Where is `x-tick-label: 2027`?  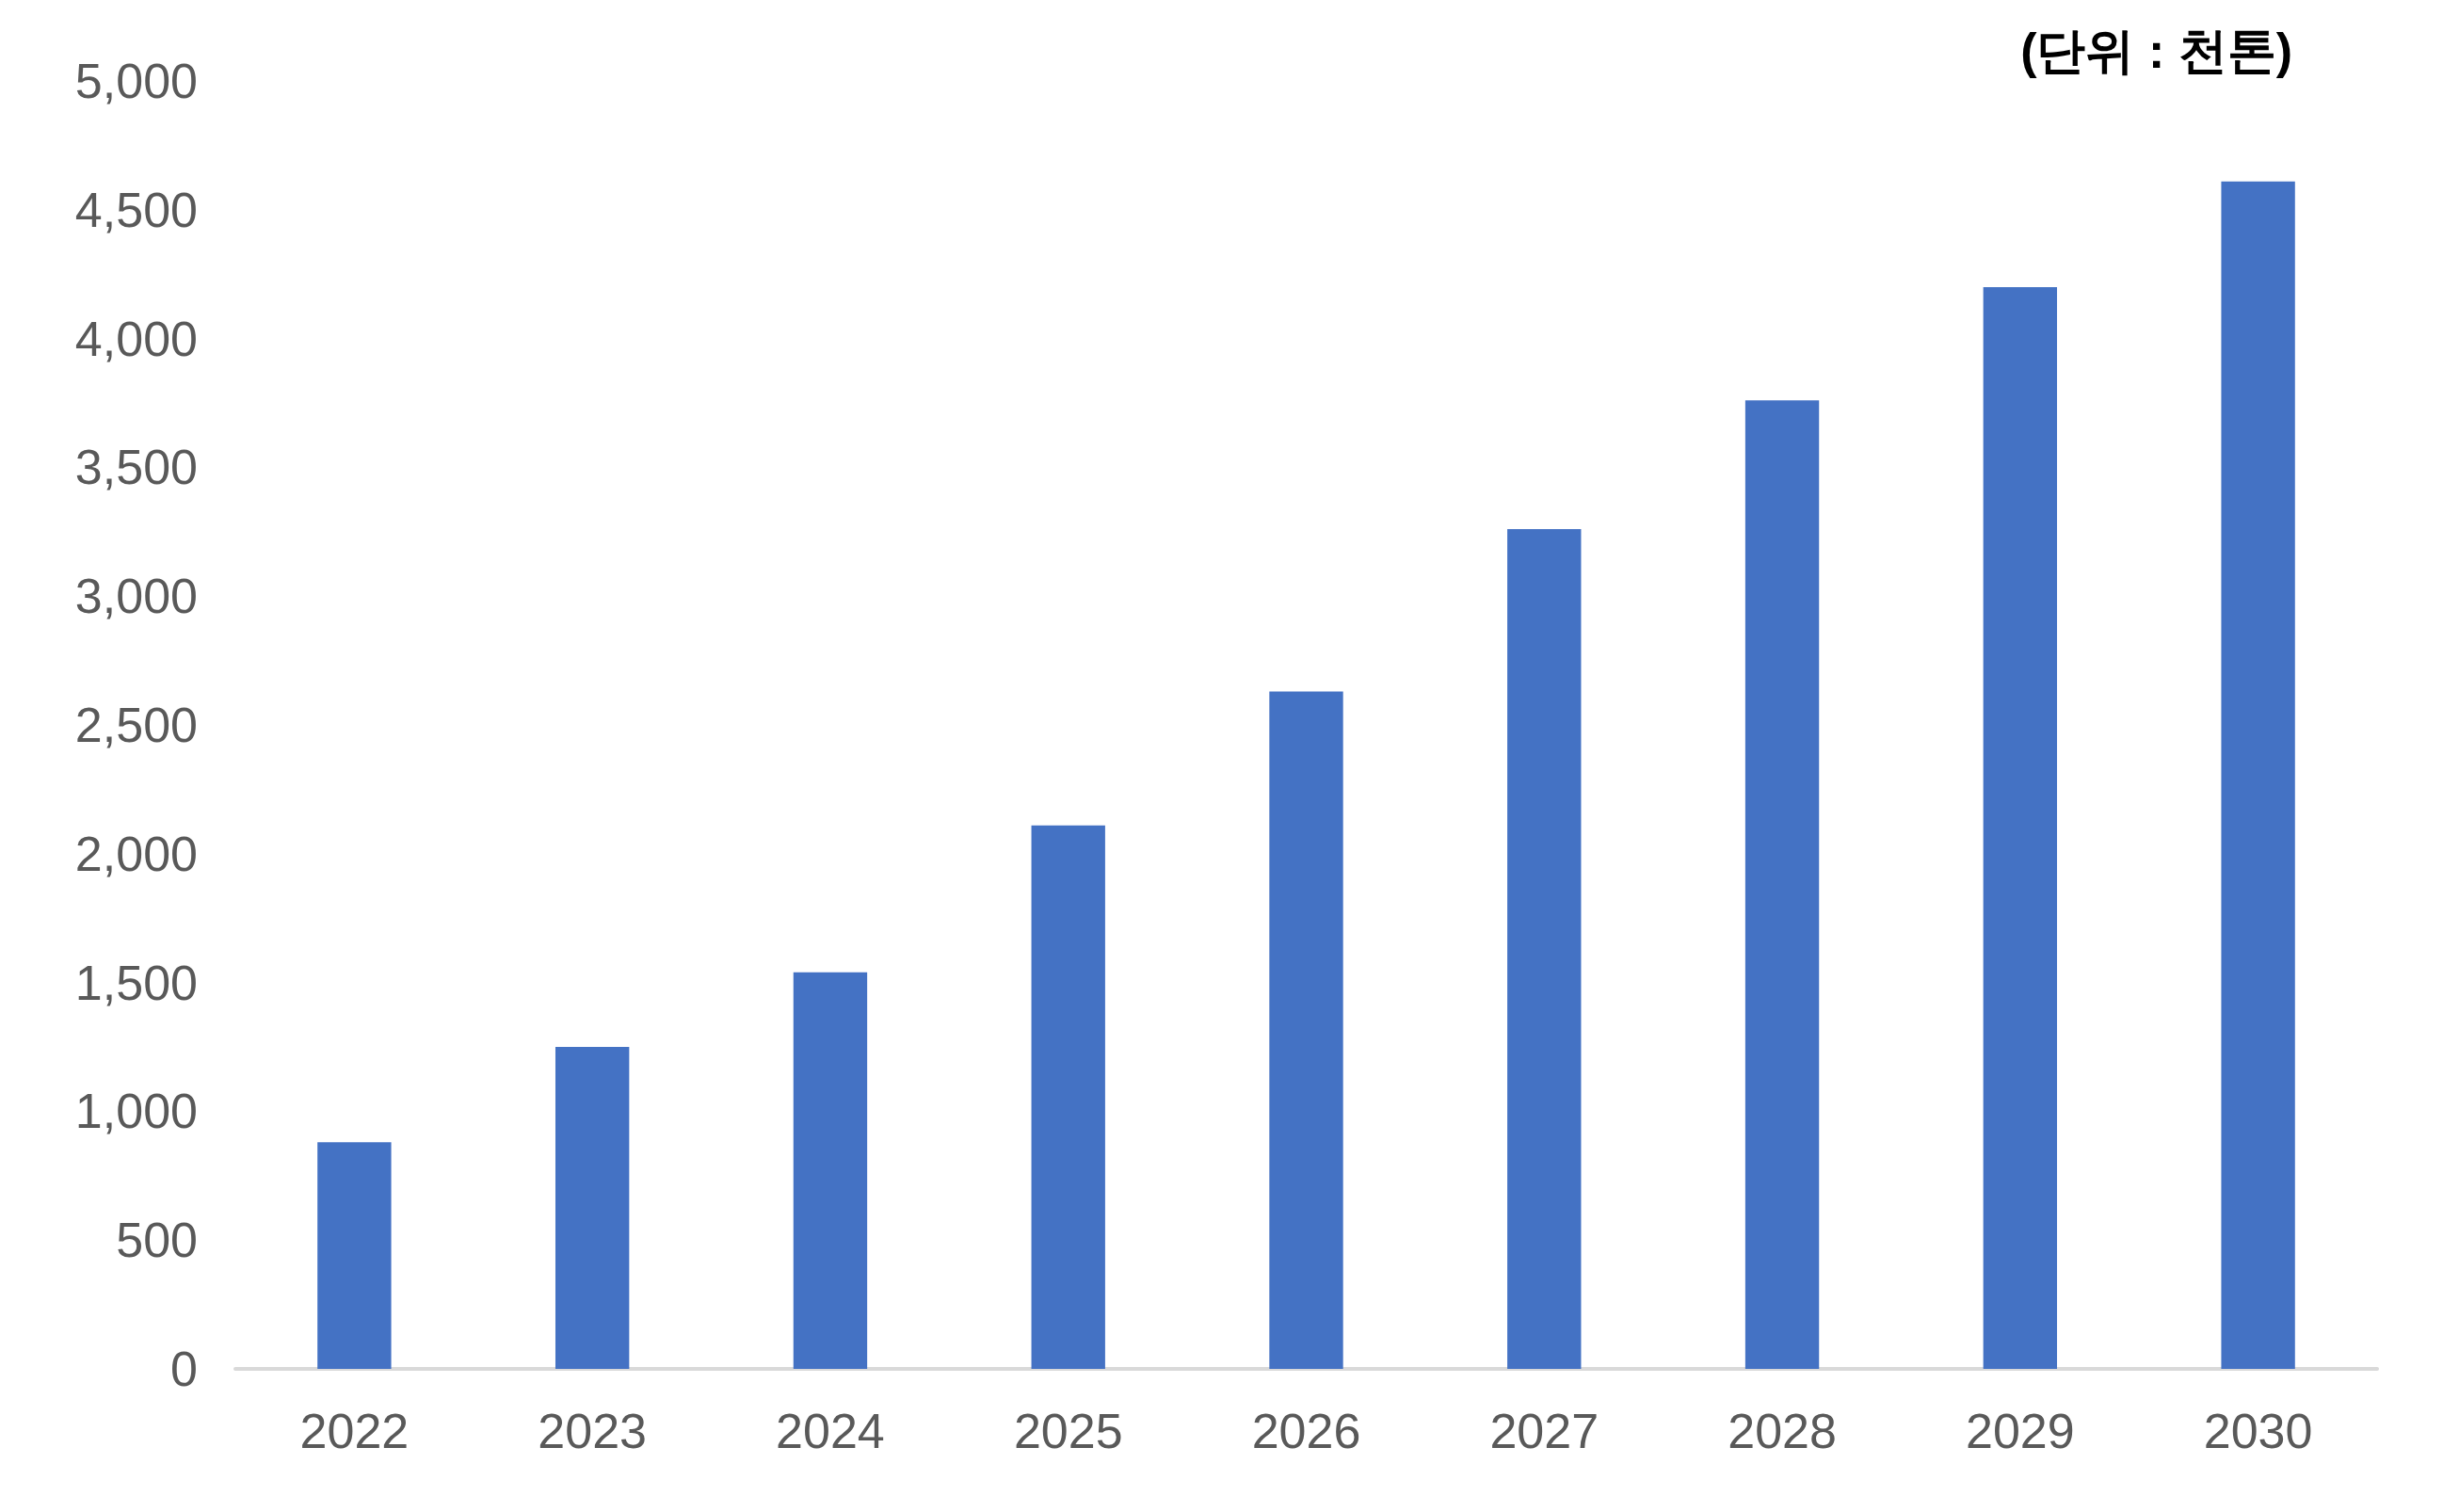 x-tick-label: 2027 is located at coordinates (1544, 1431).